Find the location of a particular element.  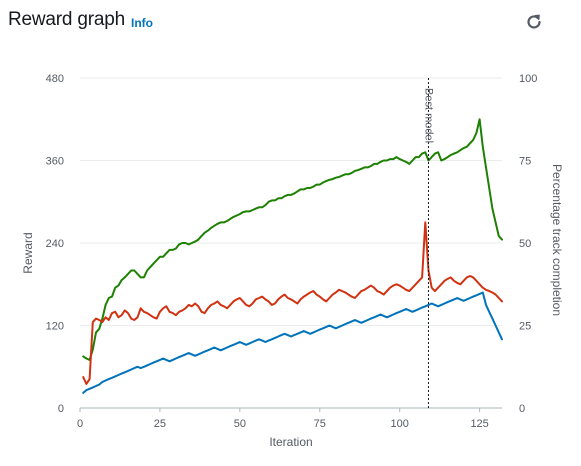

y-right-tick-label: 75 is located at coordinates (525, 162).